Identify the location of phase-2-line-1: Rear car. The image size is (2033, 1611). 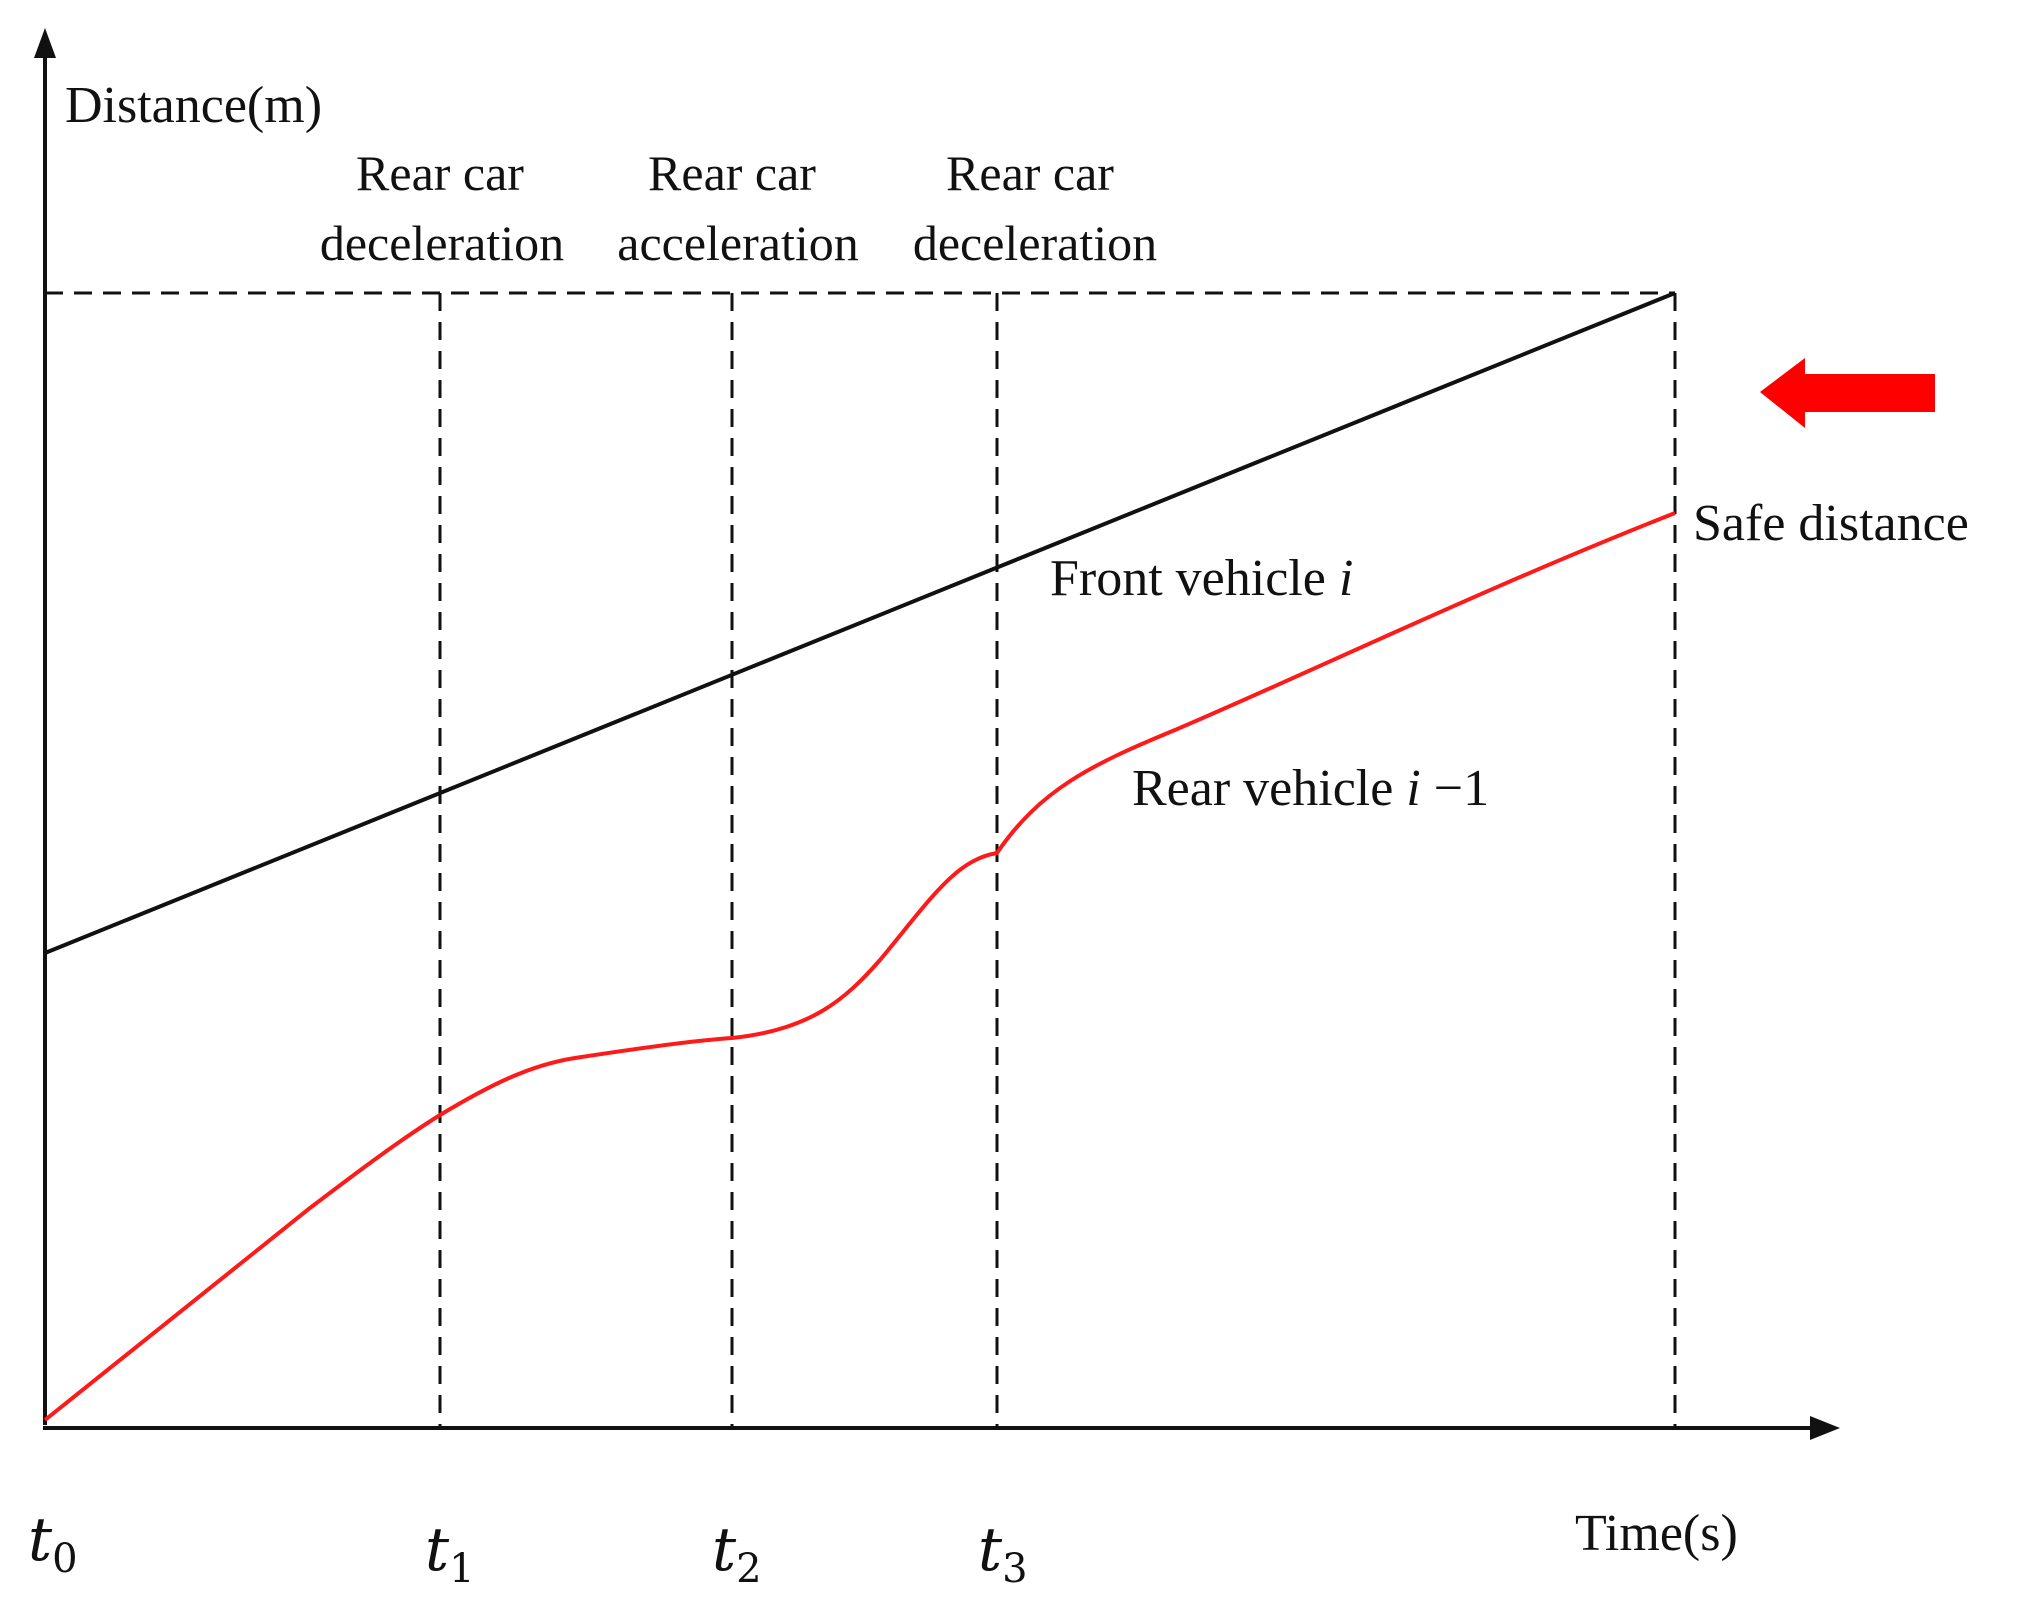
(732, 173).